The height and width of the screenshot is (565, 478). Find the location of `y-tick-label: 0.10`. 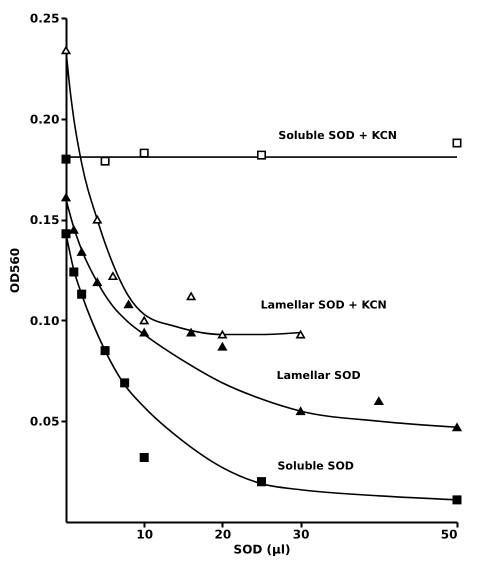

y-tick-label: 0.10 is located at coordinates (45, 321).